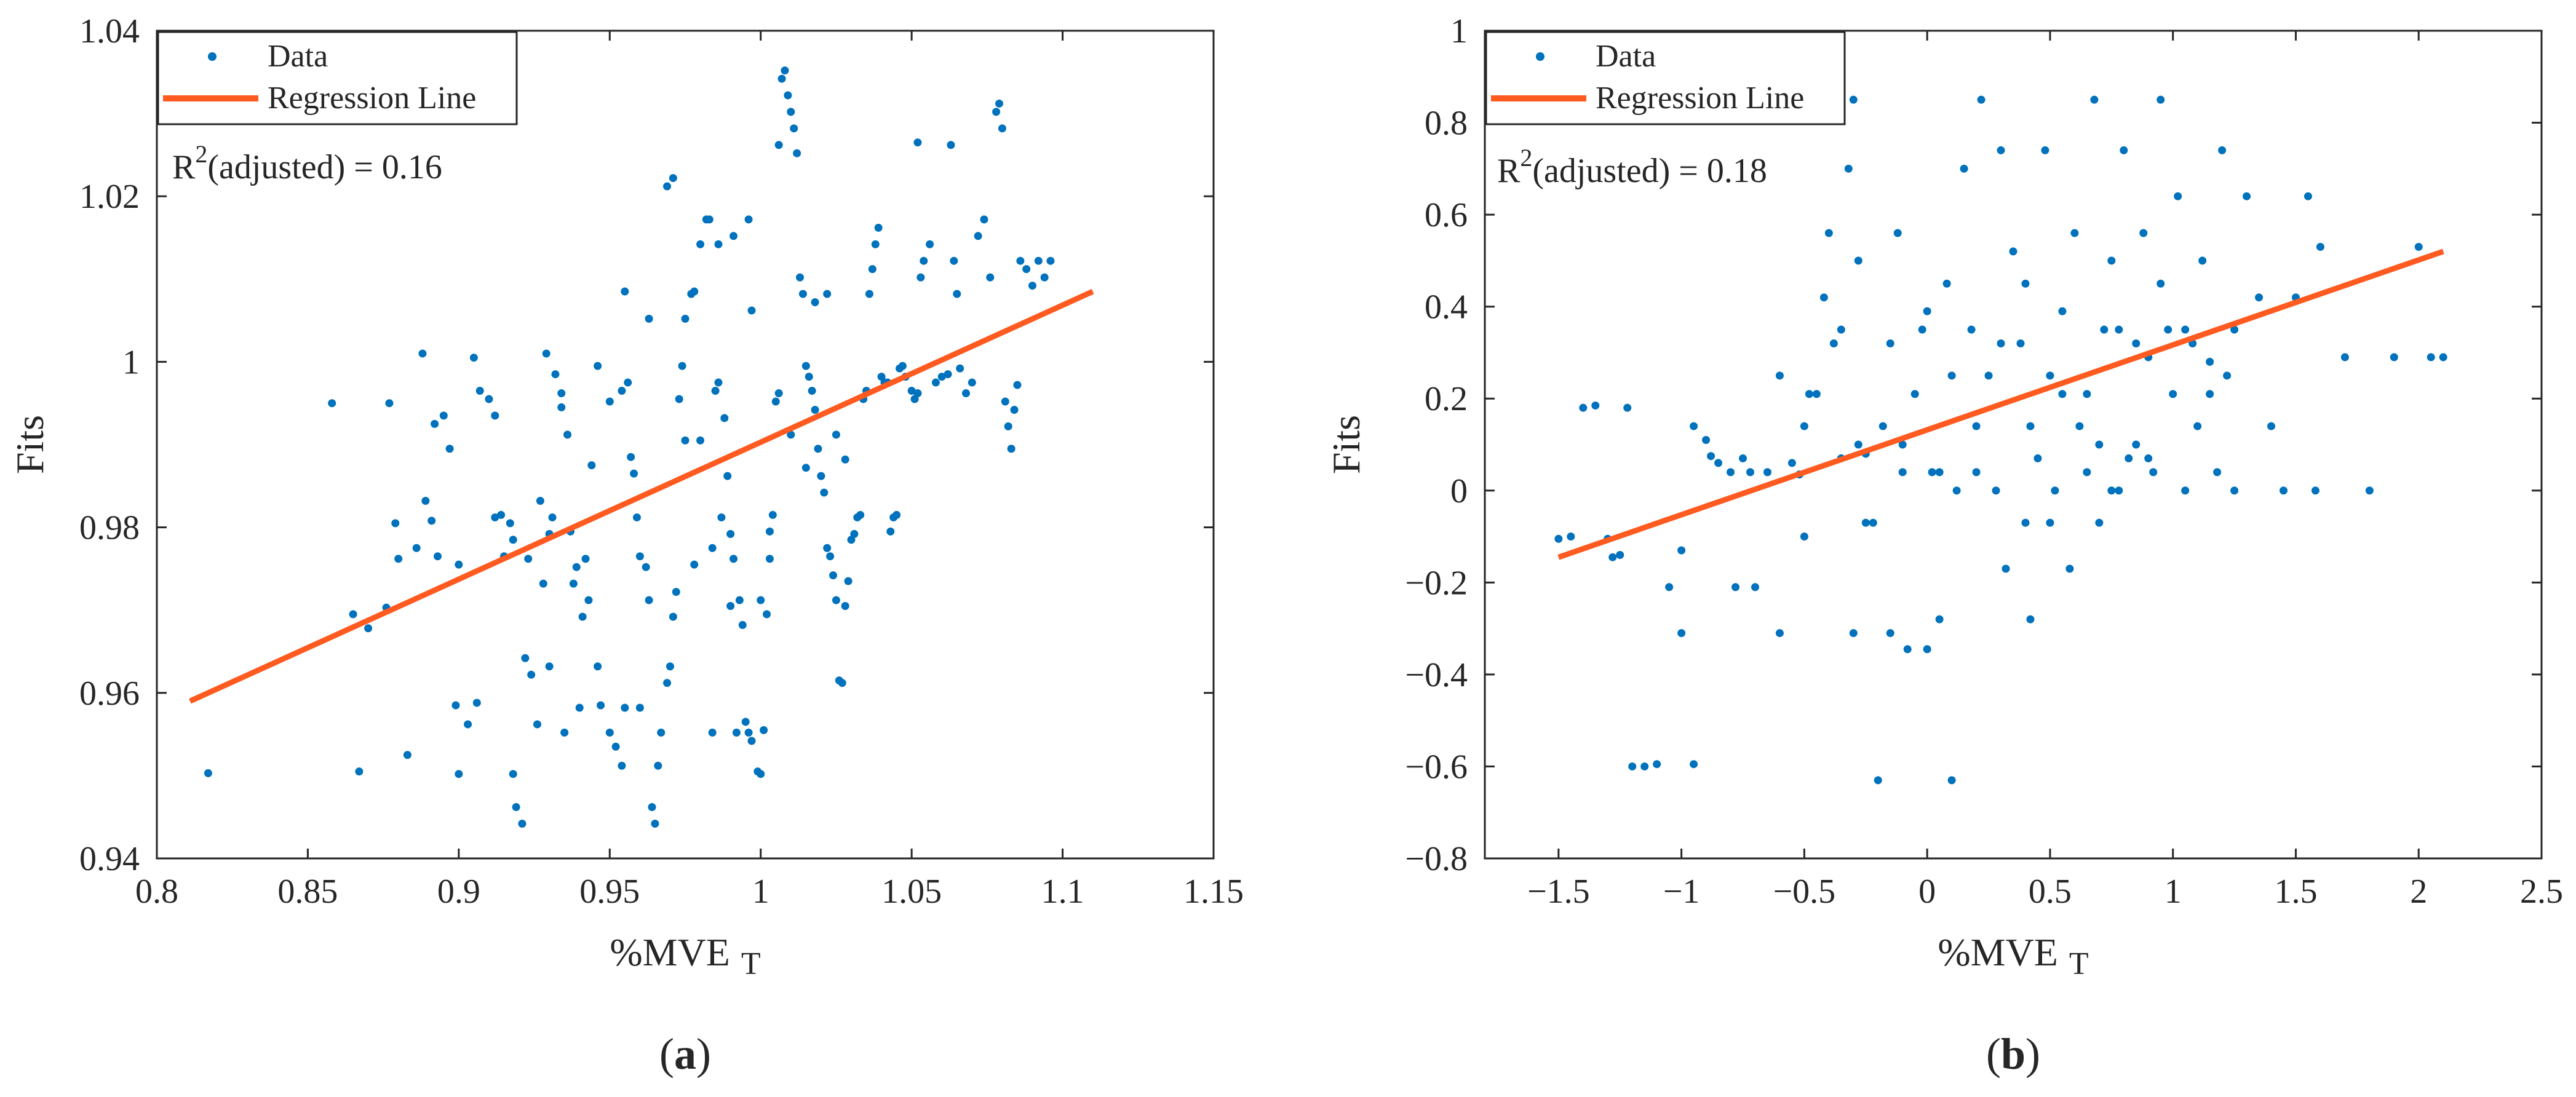 This screenshot has width=2576, height=1097. Describe the element at coordinates (109, 528) in the screenshot. I see `panel-a-y-tick-label: 0.98` at that location.